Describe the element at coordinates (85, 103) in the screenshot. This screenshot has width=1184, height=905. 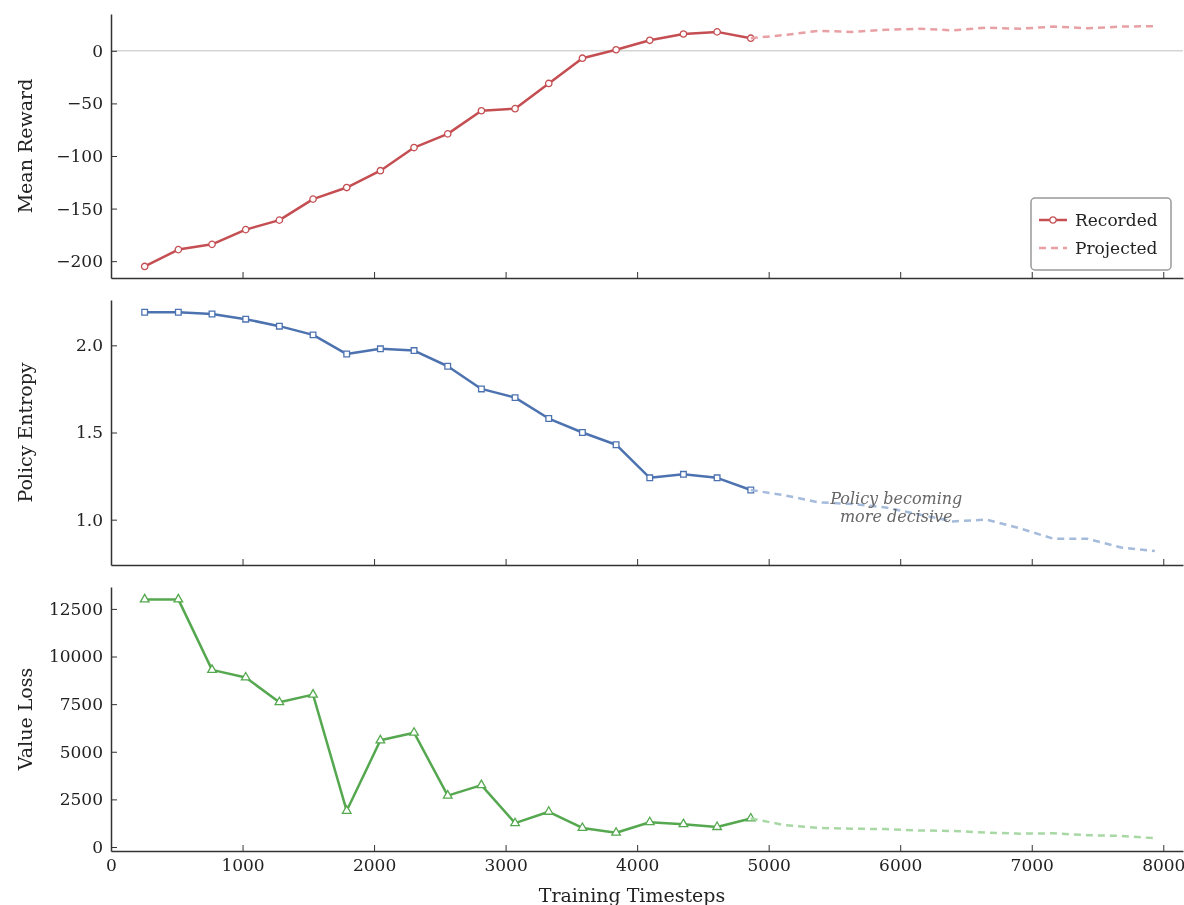
I see `y-tick-label: −50` at that location.